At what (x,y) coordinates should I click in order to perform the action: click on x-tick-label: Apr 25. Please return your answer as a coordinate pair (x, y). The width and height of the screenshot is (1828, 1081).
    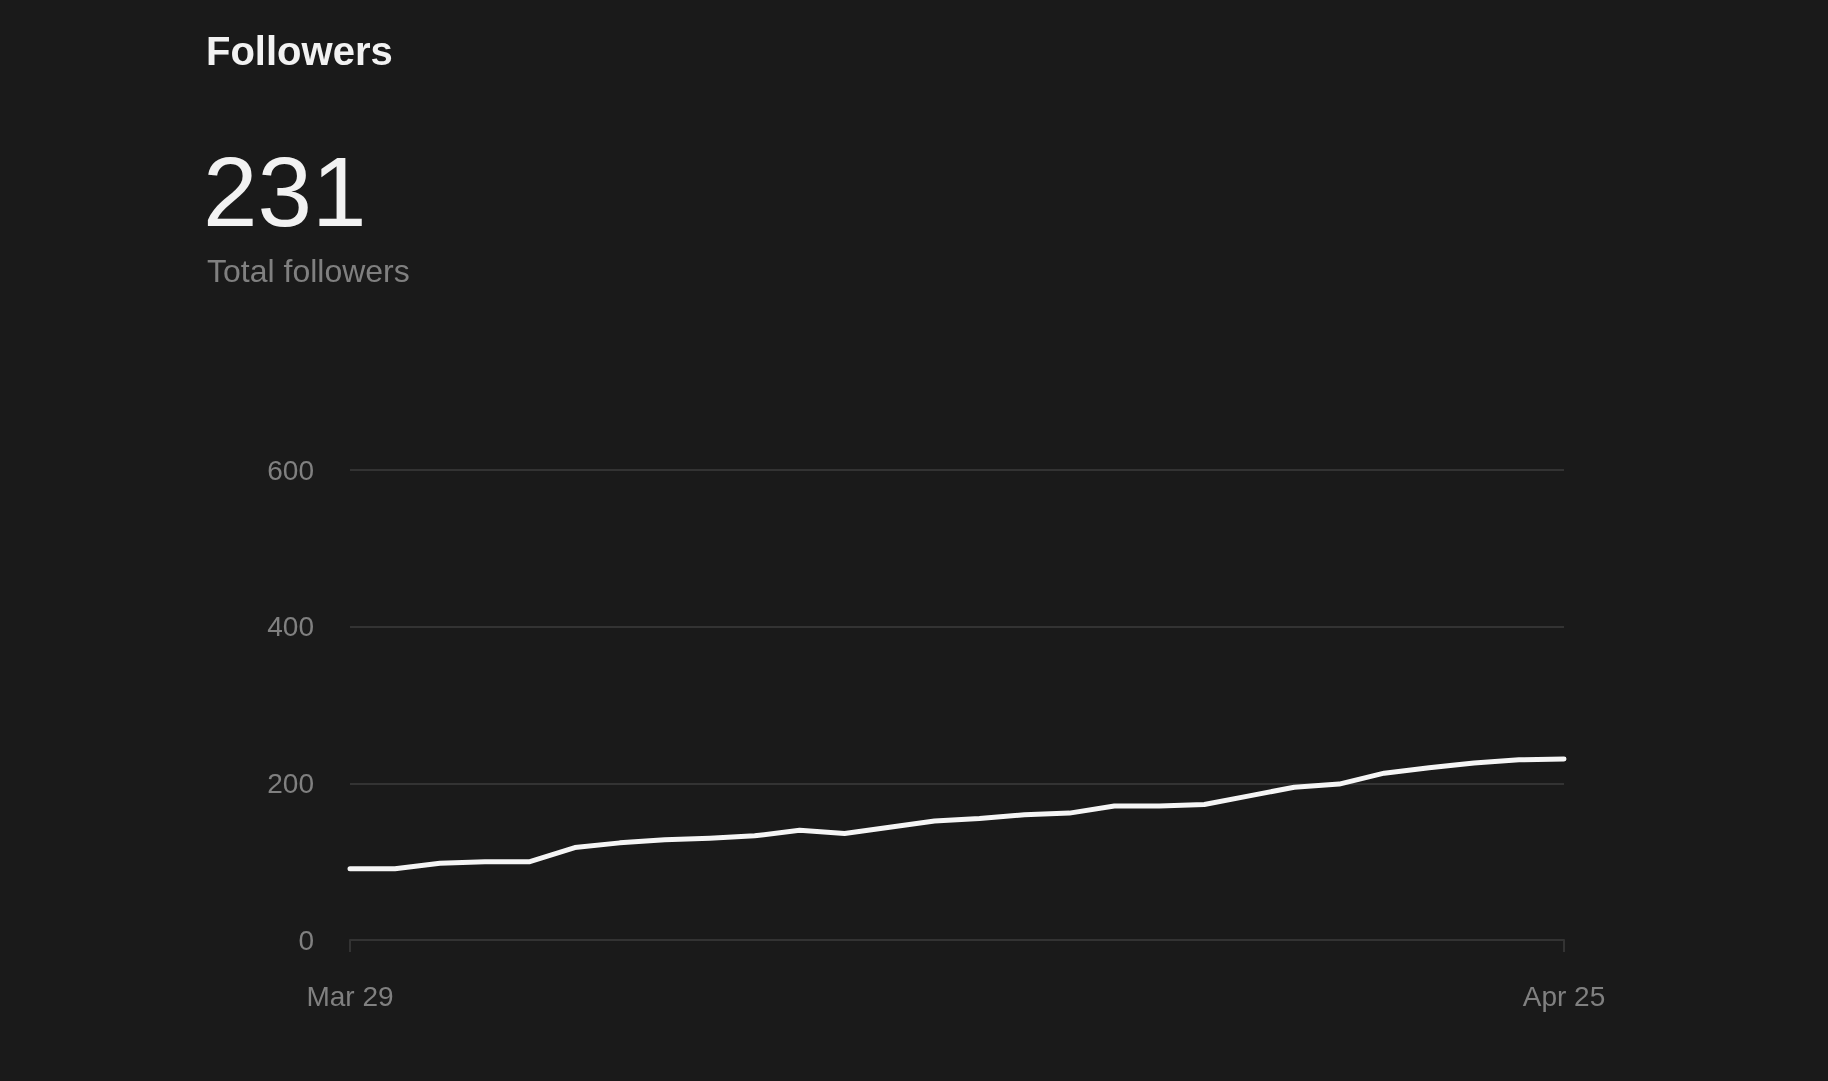
    Looking at the image, I should click on (1564, 996).